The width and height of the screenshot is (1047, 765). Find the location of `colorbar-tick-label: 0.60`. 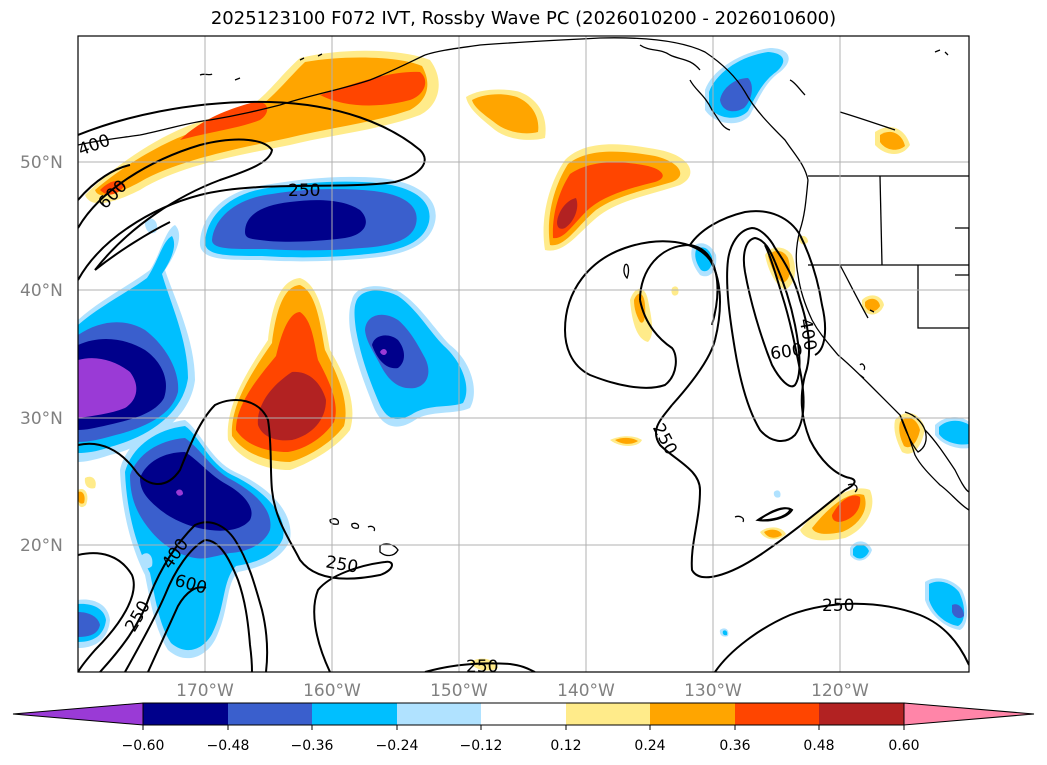

colorbar-tick-label: 0.60 is located at coordinates (903, 746).